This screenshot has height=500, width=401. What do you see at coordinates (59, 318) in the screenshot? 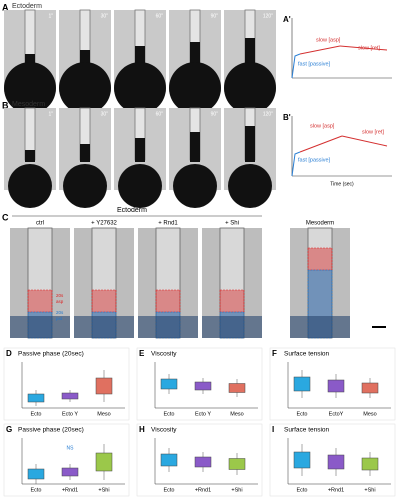
I see `label: pst` at bounding box center [59, 318].